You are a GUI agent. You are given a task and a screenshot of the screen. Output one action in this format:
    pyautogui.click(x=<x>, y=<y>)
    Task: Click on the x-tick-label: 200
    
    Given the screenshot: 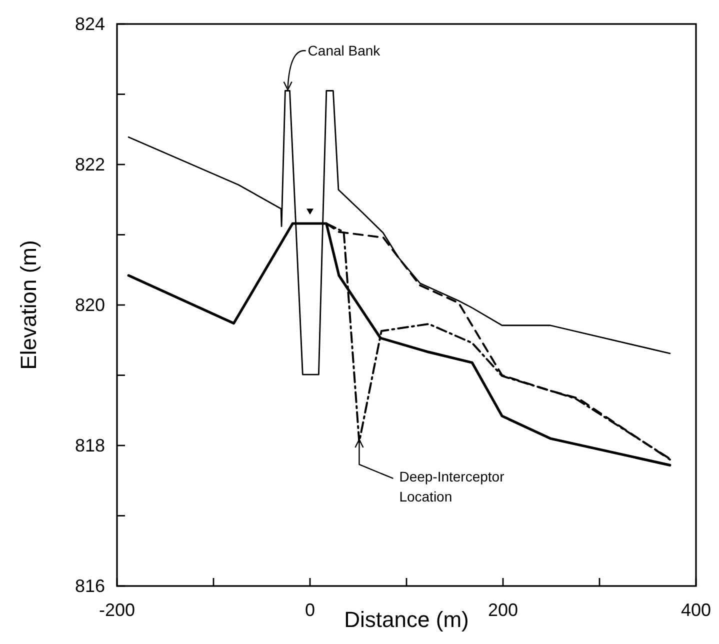 What is the action you would take?
    pyautogui.click(x=503, y=610)
    